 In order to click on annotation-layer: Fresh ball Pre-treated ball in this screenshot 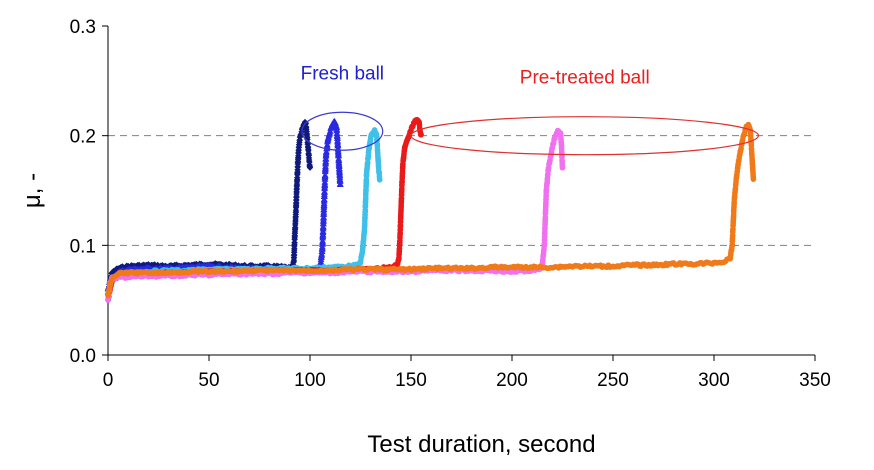, I will do `click(530, 109)`.